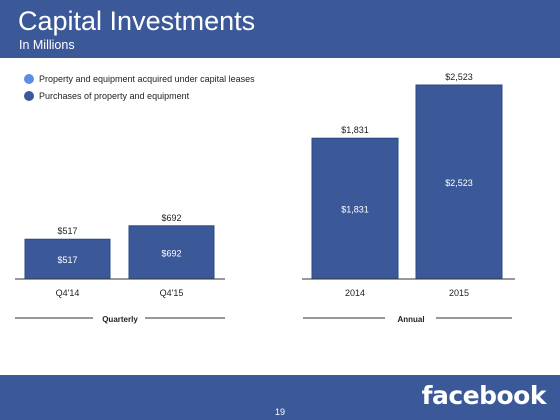  I want to click on bar-total-label: $2,523, so click(459, 77).